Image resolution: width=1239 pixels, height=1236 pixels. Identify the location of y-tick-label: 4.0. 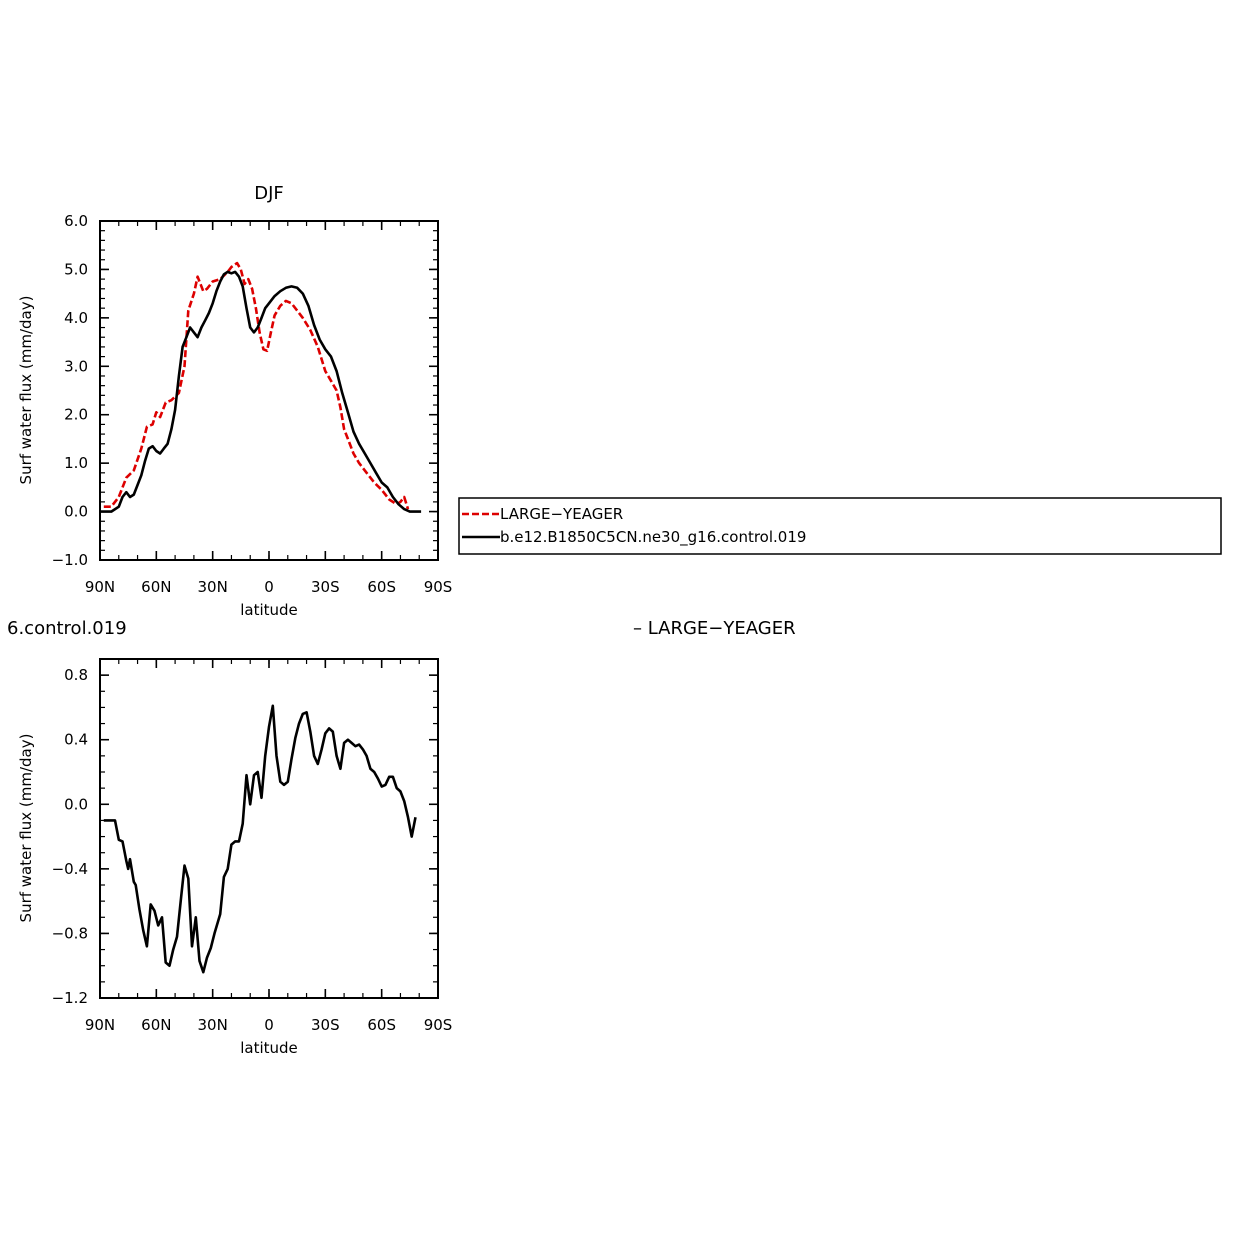
(76, 318).